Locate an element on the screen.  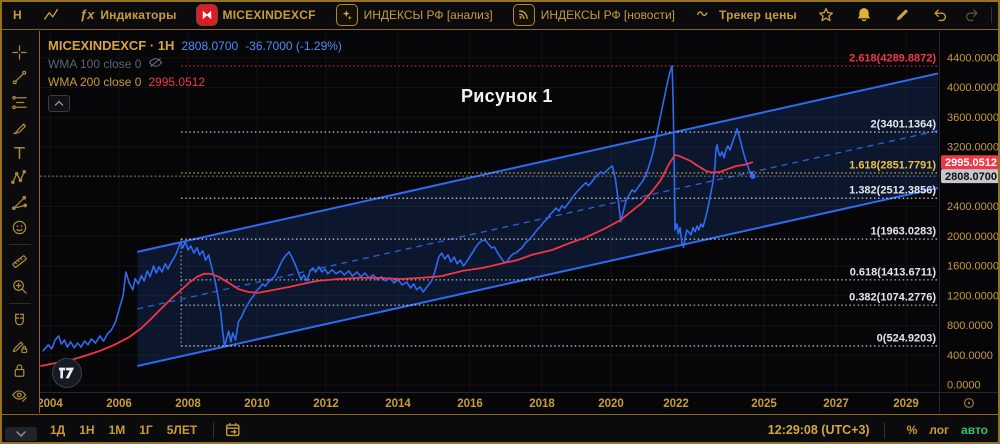
price-tick-label: 800.0000 is located at coordinates (970, 326).